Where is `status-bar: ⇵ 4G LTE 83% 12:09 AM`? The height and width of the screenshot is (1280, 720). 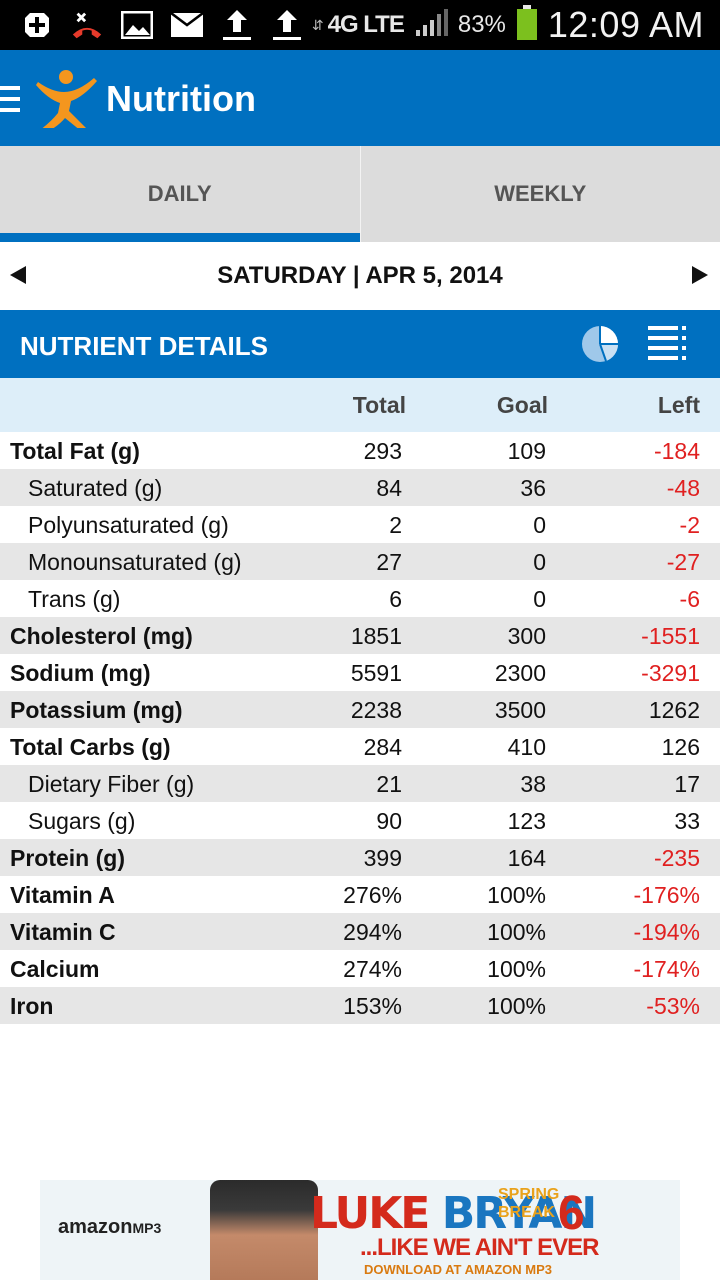
status-bar: ⇵ 4G LTE 83% 12:09 AM is located at coordinates (360, 25).